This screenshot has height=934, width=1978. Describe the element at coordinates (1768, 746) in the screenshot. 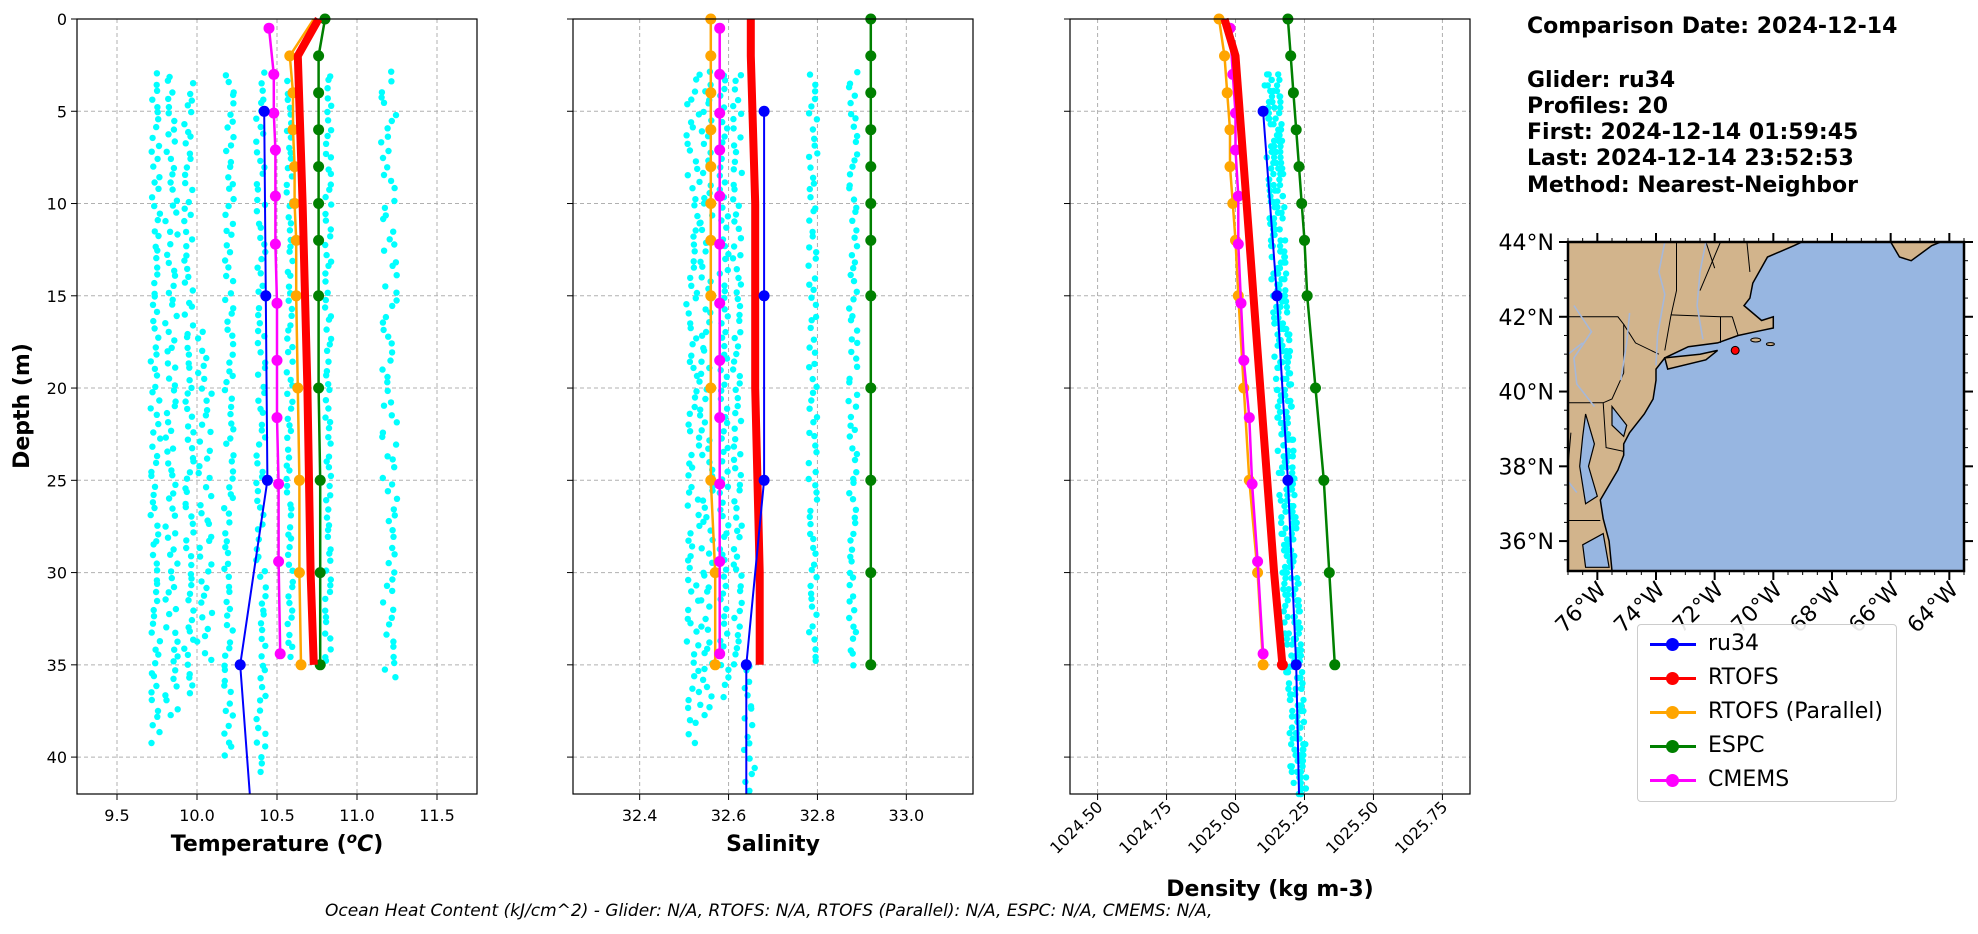

I see `legend-item-espc: ESPC` at that location.